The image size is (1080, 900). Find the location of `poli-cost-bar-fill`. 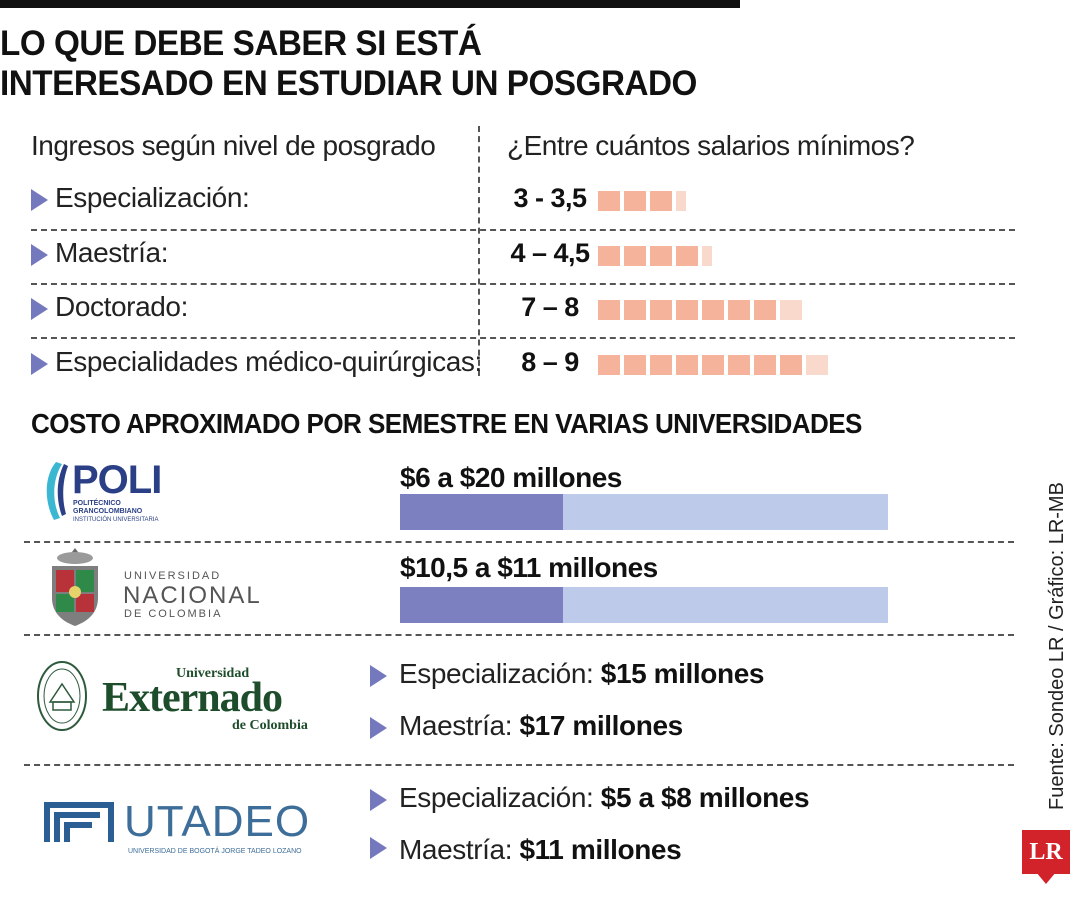

poli-cost-bar-fill is located at coordinates (482, 512).